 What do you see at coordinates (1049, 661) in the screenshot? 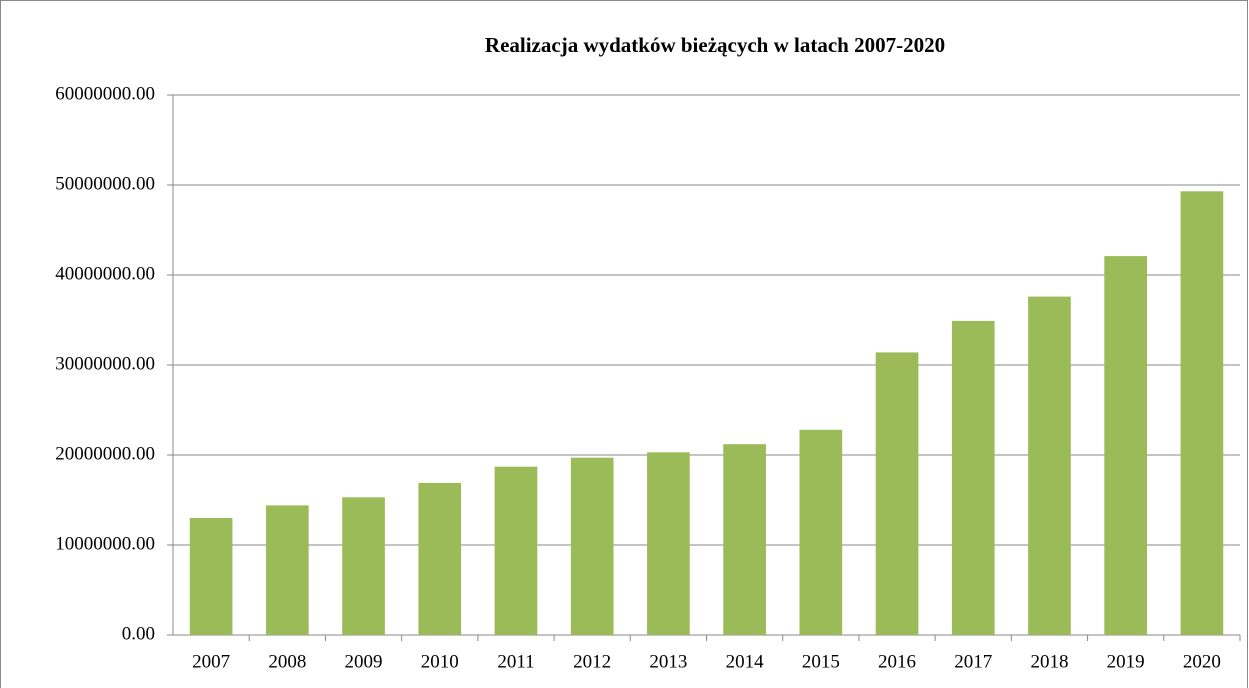
I see `x-tick-label: 2018` at bounding box center [1049, 661].